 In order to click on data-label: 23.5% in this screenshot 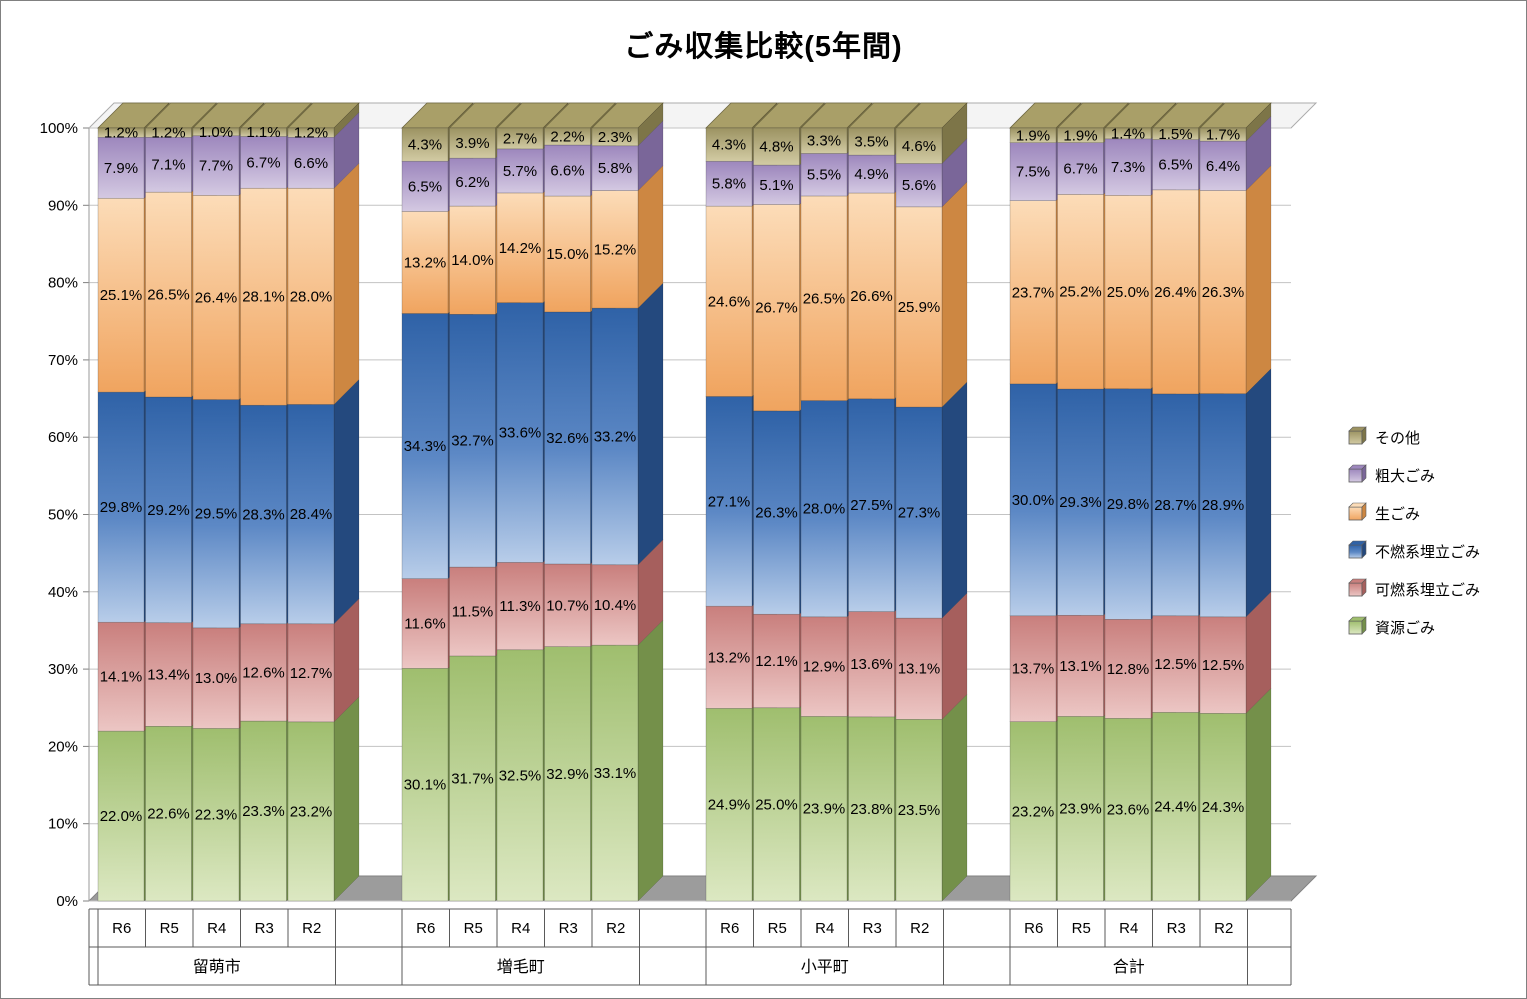, I will do `click(919, 810)`.